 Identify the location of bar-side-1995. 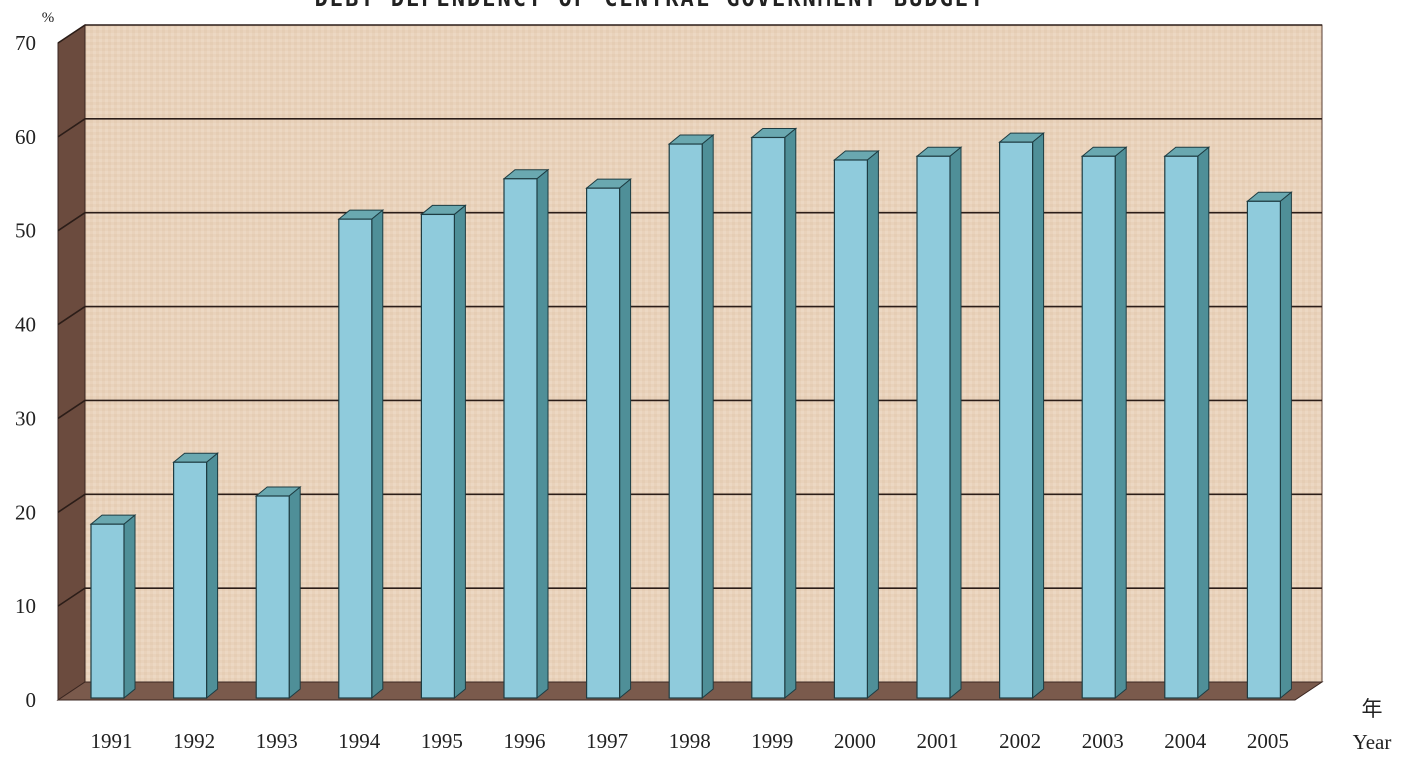
(459, 452).